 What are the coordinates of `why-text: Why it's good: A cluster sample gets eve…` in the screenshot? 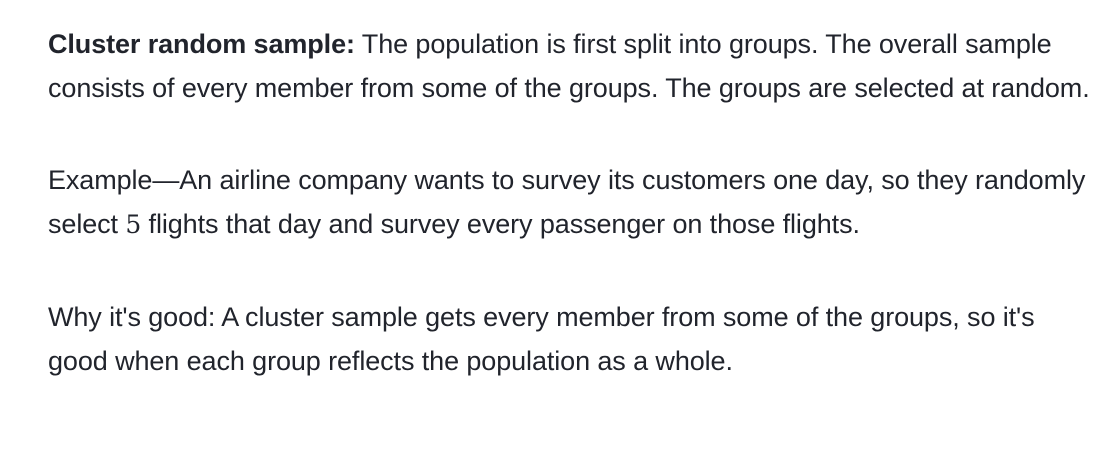 It's located at (541, 339).